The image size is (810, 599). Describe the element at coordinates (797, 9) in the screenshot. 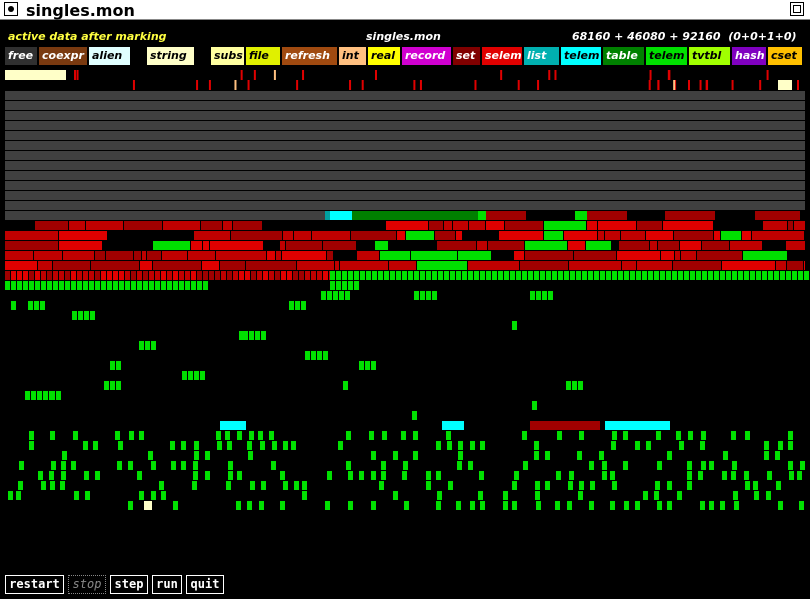

I see `zoom-box` at that location.